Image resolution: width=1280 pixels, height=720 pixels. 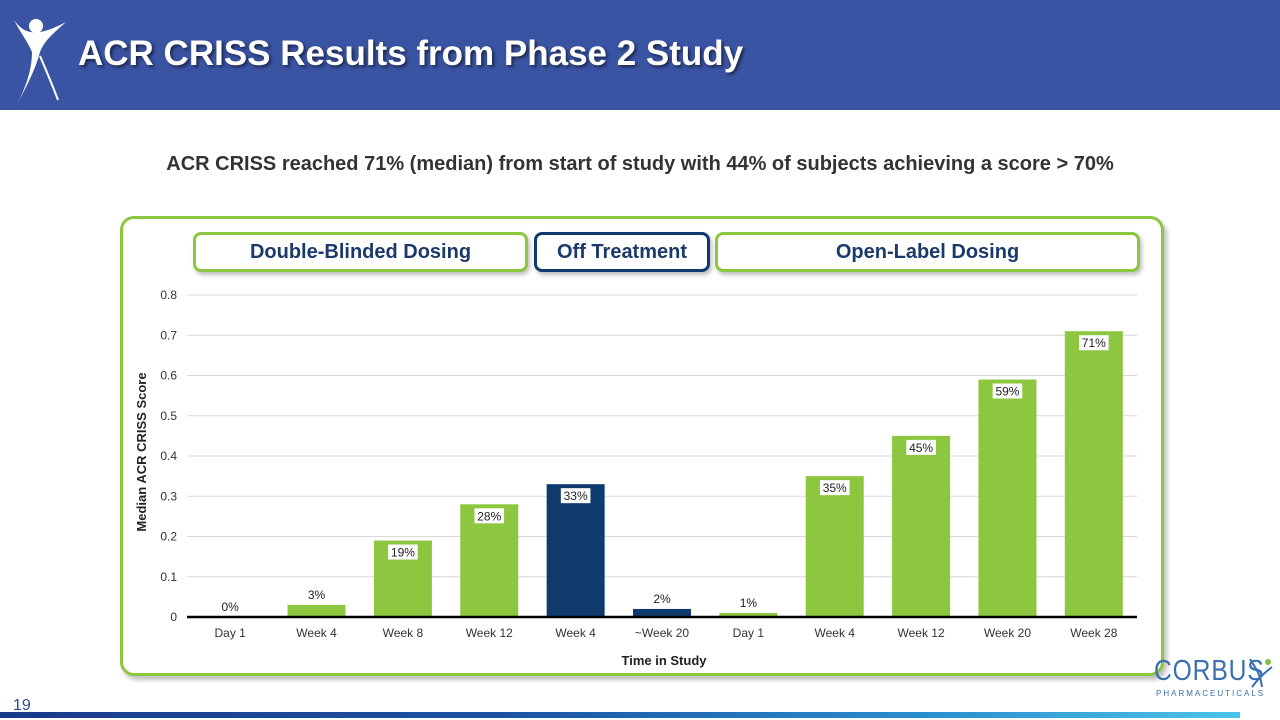 What do you see at coordinates (403, 633) in the screenshot?
I see `x-tick-label: Week 8` at bounding box center [403, 633].